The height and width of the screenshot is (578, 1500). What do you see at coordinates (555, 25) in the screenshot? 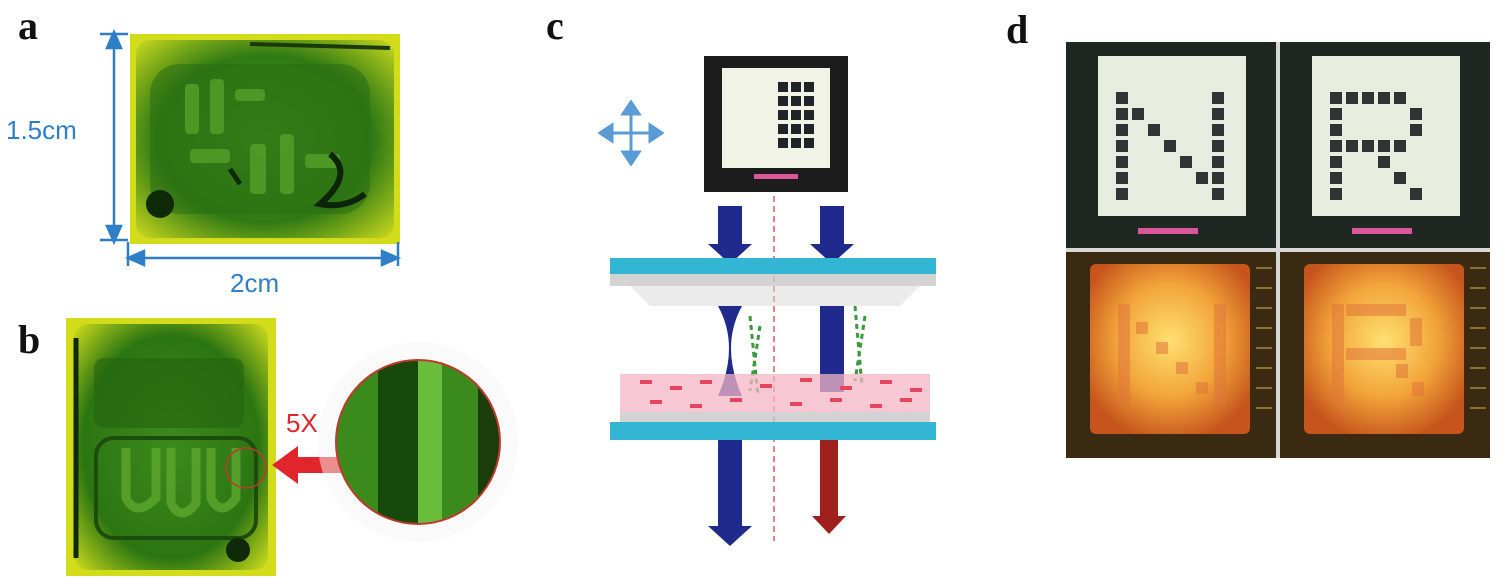
I see `panel-letter-c: c` at bounding box center [555, 25].